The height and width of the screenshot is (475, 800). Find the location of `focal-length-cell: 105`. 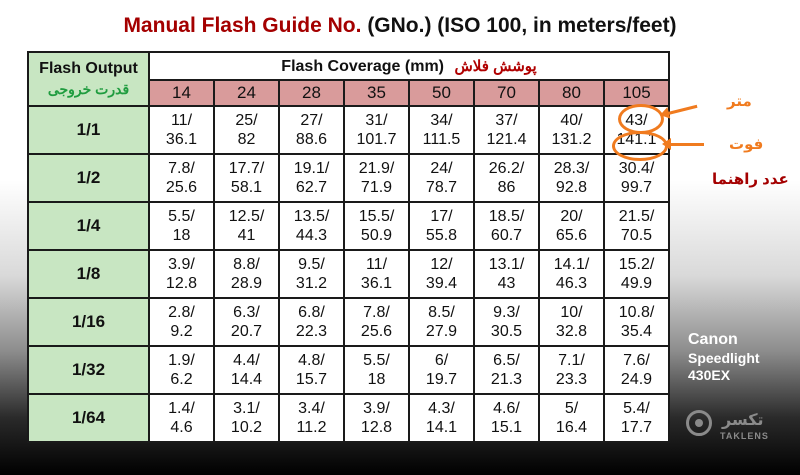

focal-length-cell: 105 is located at coordinates (636, 93).